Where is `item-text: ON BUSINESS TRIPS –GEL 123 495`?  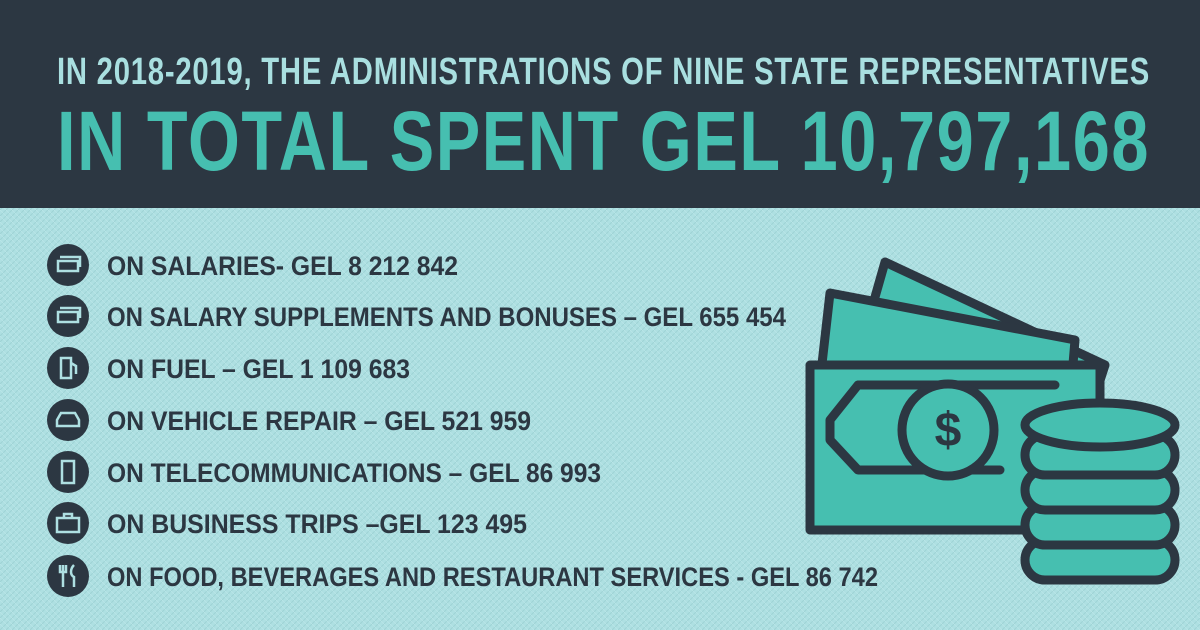 item-text: ON BUSINESS TRIPS –GEL 123 495 is located at coordinates (317, 524).